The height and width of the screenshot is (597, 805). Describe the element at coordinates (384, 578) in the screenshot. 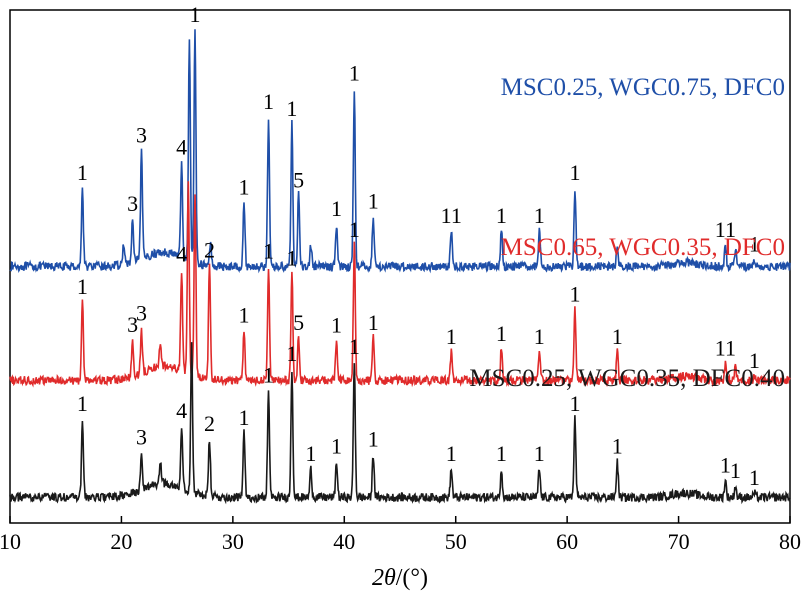

I see `x-axis-label-var: 2θ` at that location.